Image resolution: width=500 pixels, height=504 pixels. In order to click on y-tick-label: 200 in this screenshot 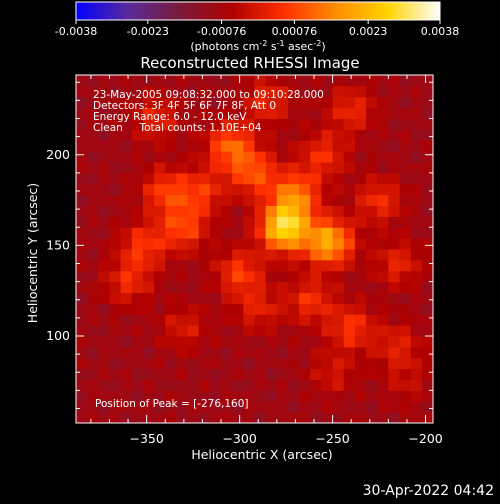, I will do `click(58, 154)`.